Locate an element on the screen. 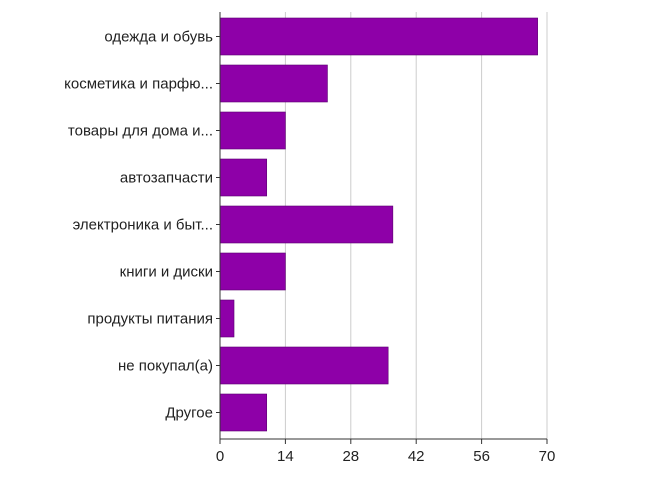 Image resolution: width=646 pixels, height=486 pixels. category-label-8: Другое is located at coordinates (189, 413).